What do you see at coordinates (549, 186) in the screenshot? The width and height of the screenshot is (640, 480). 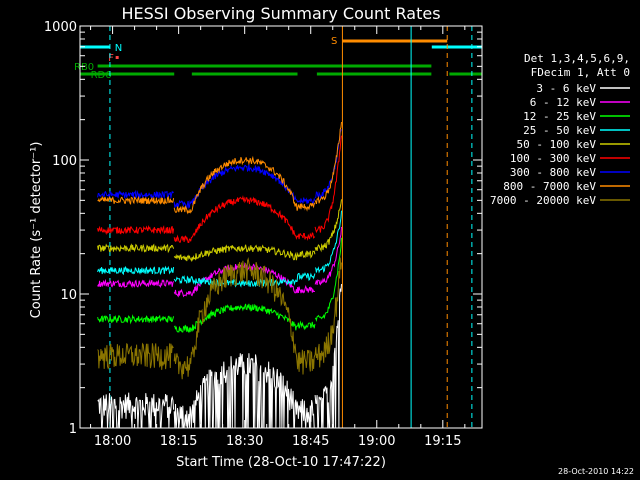 I see `legend-entry-label: 800 - 7000 keV` at bounding box center [549, 186].